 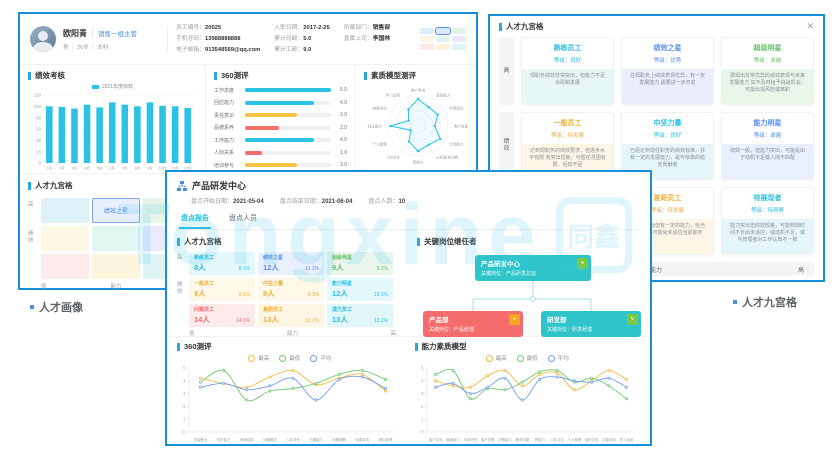 I want to click on axis-high-label: 高, so click(x=180, y=258).